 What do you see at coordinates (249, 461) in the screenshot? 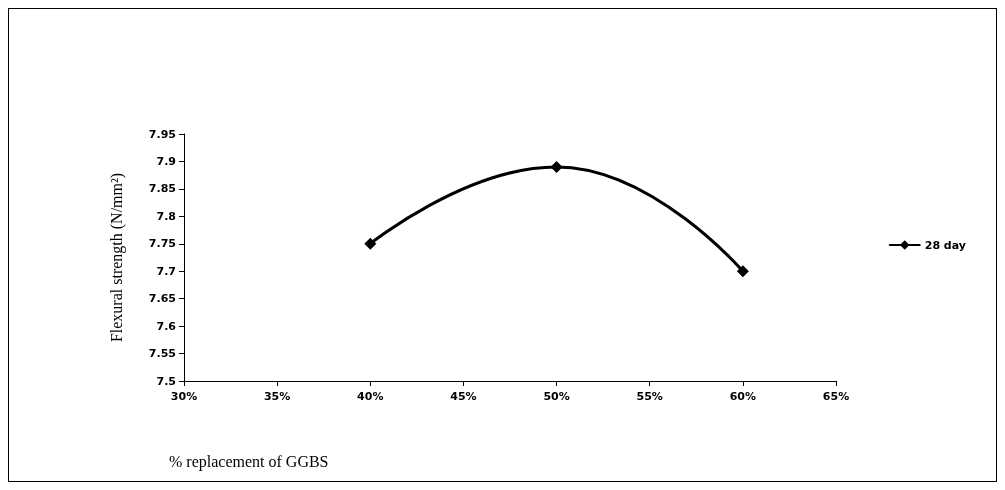
I see `x-axis-title: % replacement of GGBS` at bounding box center [249, 461].